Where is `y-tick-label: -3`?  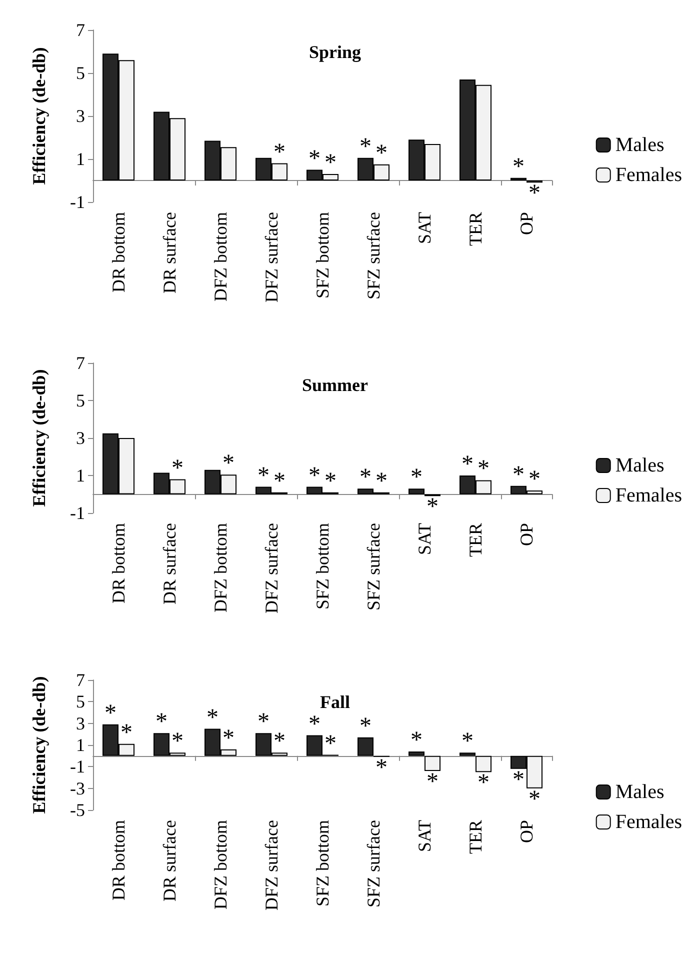 y-tick-label: -3 is located at coordinates (77, 788).